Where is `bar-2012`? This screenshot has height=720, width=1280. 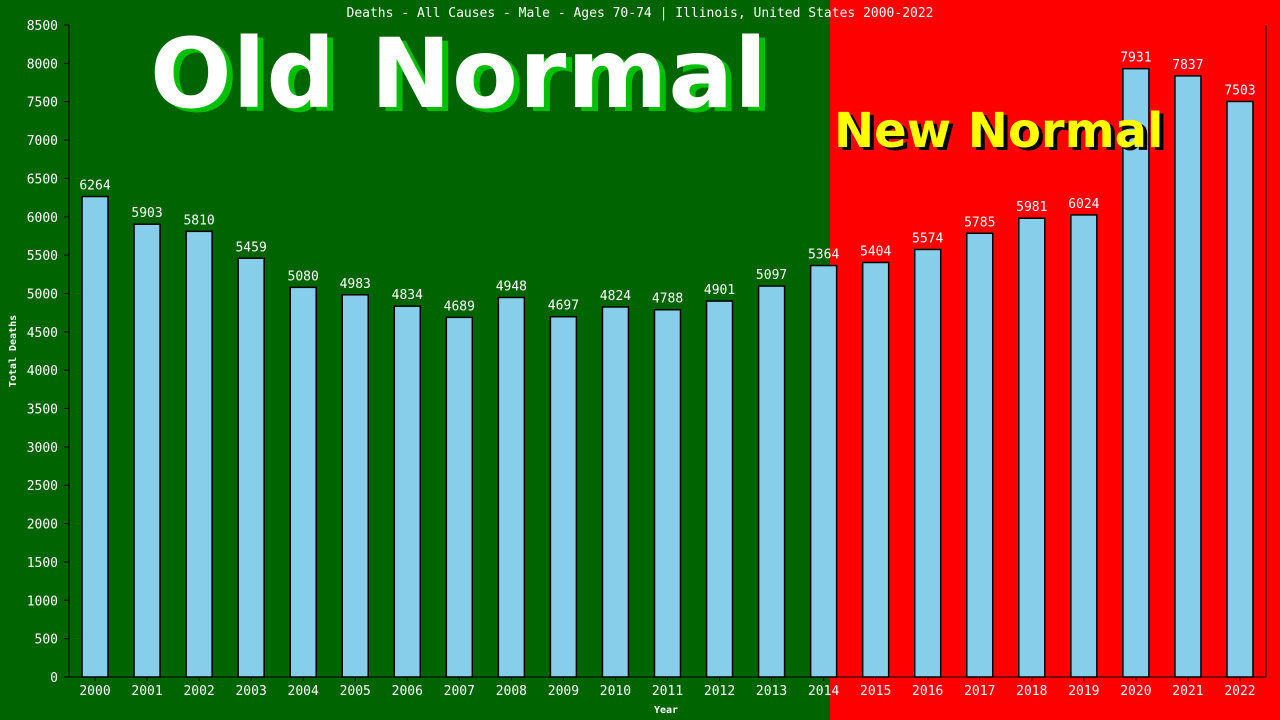
bar-2012 is located at coordinates (719, 489).